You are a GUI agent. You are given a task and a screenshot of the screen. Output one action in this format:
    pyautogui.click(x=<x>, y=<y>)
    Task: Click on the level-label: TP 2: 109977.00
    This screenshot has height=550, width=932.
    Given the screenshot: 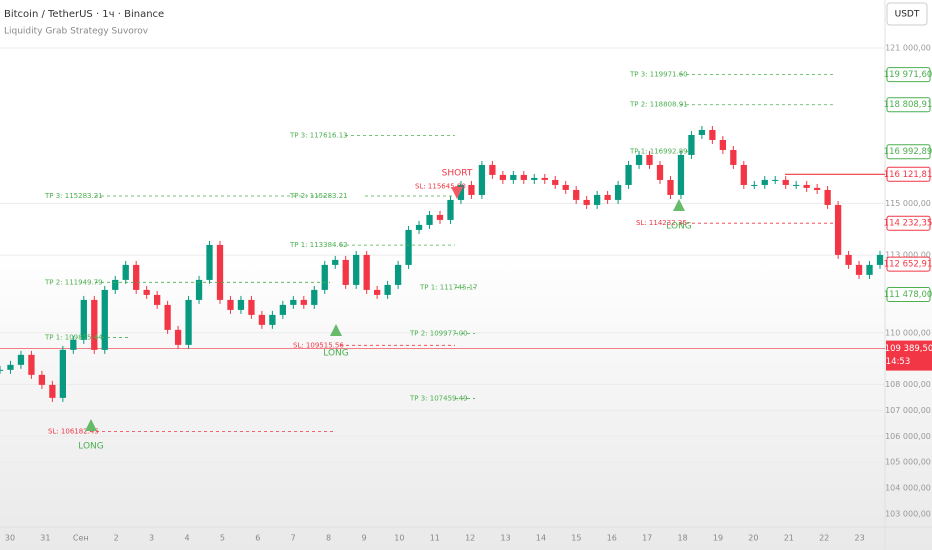 What is the action you would take?
    pyautogui.click(x=438, y=333)
    